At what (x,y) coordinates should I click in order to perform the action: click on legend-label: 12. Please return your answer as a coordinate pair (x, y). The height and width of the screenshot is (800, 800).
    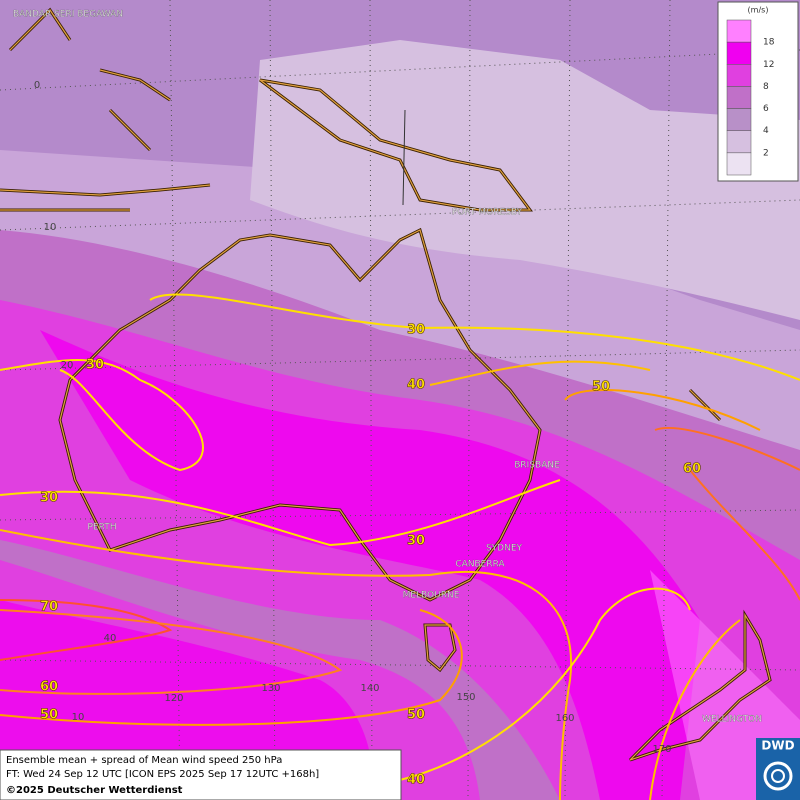
    Looking at the image, I should click on (768, 65).